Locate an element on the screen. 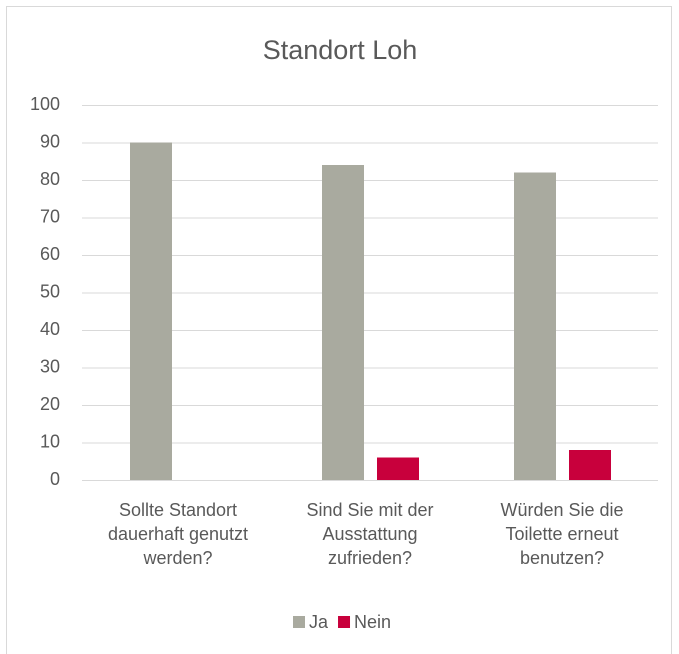 The height and width of the screenshot is (654, 679). legend-label: Ja is located at coordinates (319, 622).